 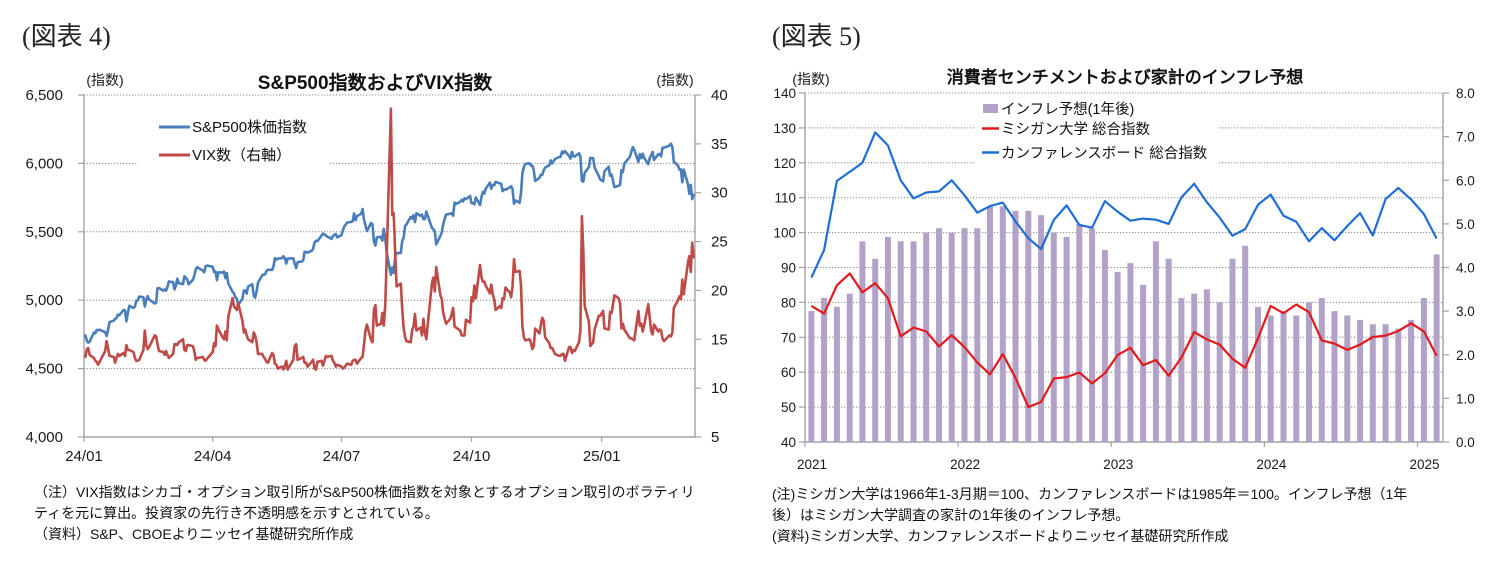 I want to click on y-right-tick-label: 3.0, so click(x=1465, y=311).